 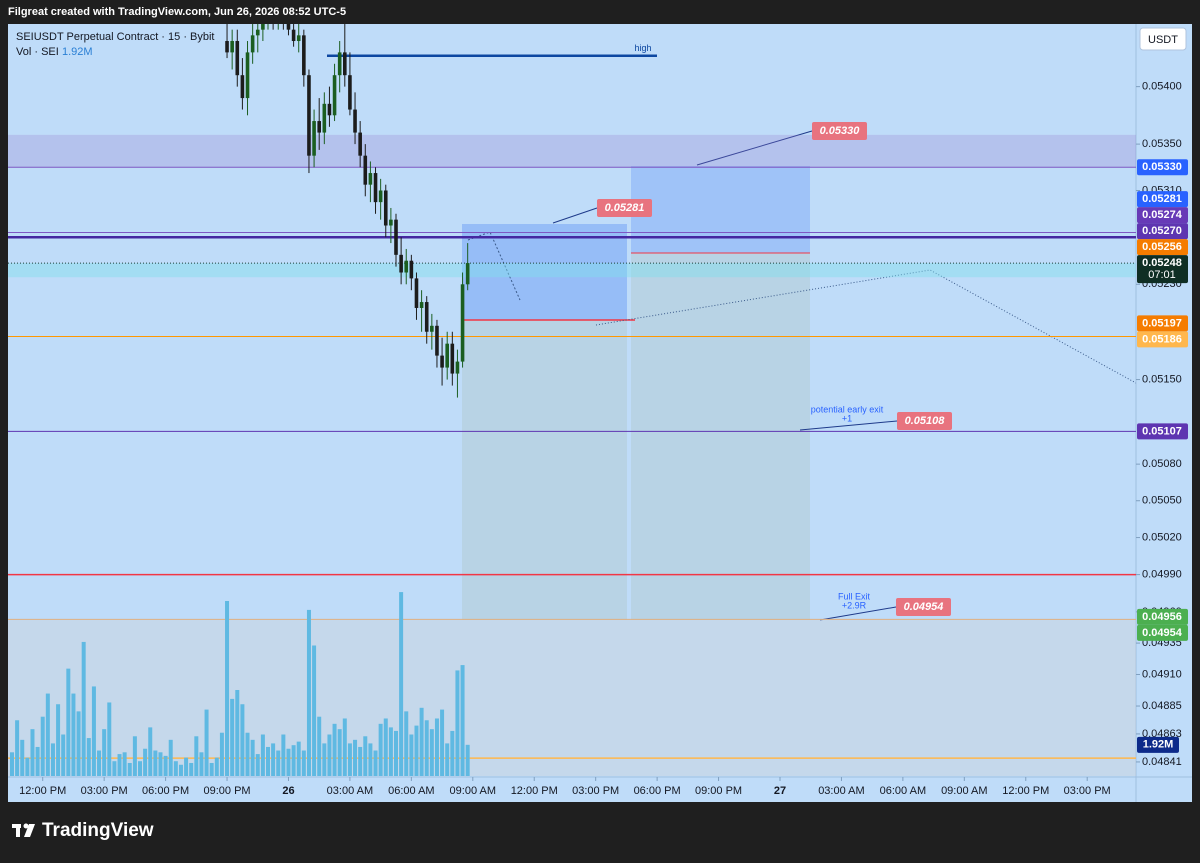 I want to click on y-tick-label: 0.05400, so click(x=1162, y=87).